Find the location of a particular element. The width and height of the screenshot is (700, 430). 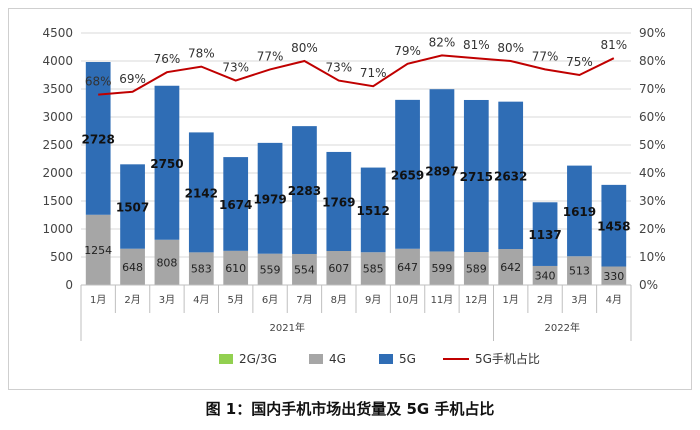

label-4g: 513 is located at coordinates (579, 271).